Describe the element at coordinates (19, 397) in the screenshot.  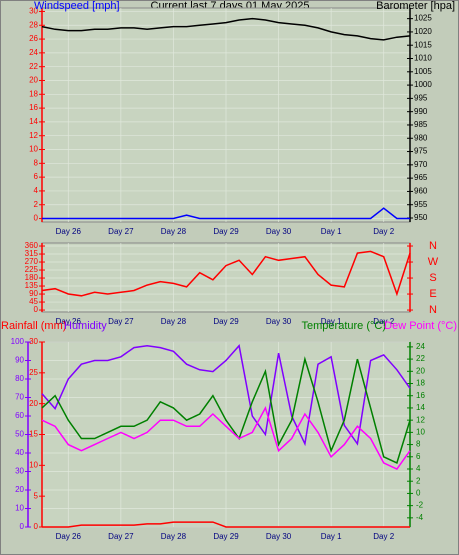
I see `y-tick-label: 70` at that location.